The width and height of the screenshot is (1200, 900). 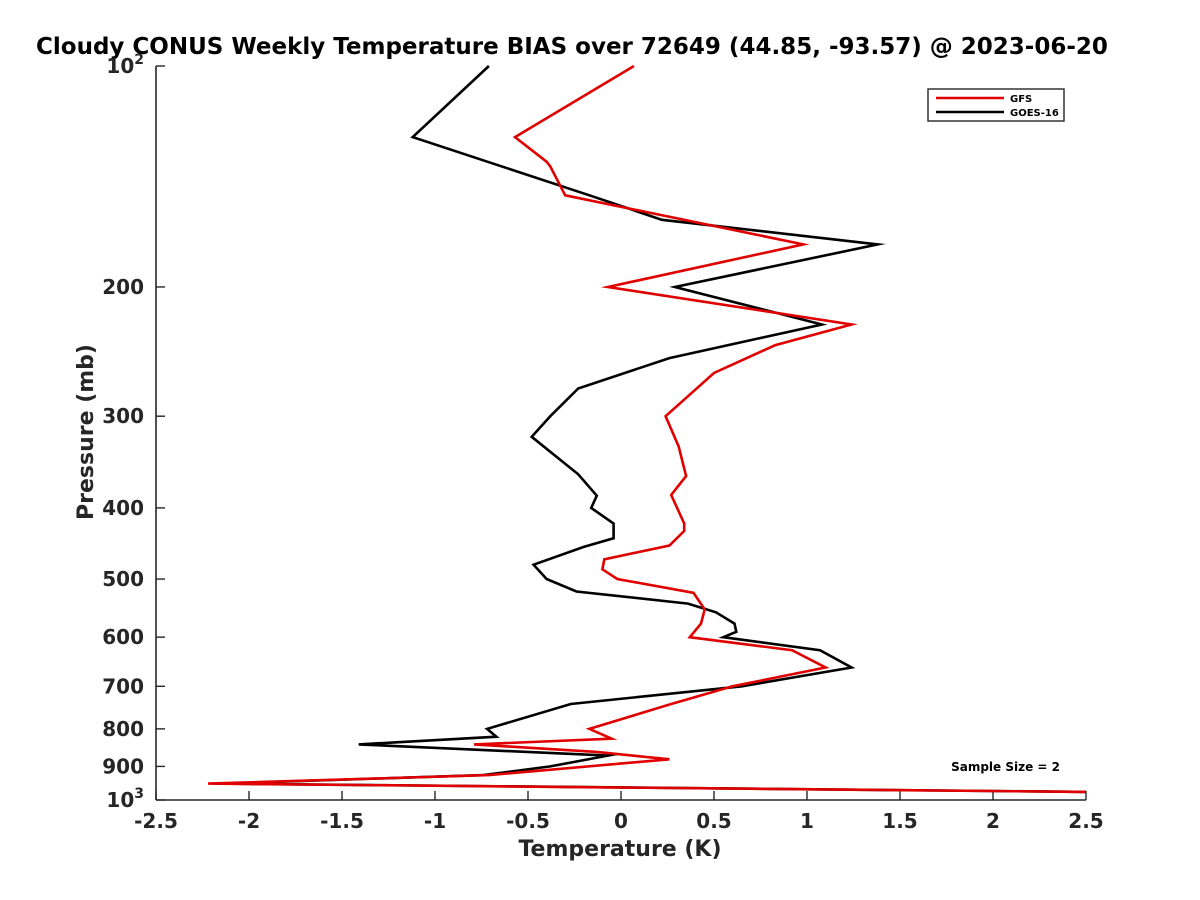 I want to click on y-tick-label: 10², so click(x=125, y=65).